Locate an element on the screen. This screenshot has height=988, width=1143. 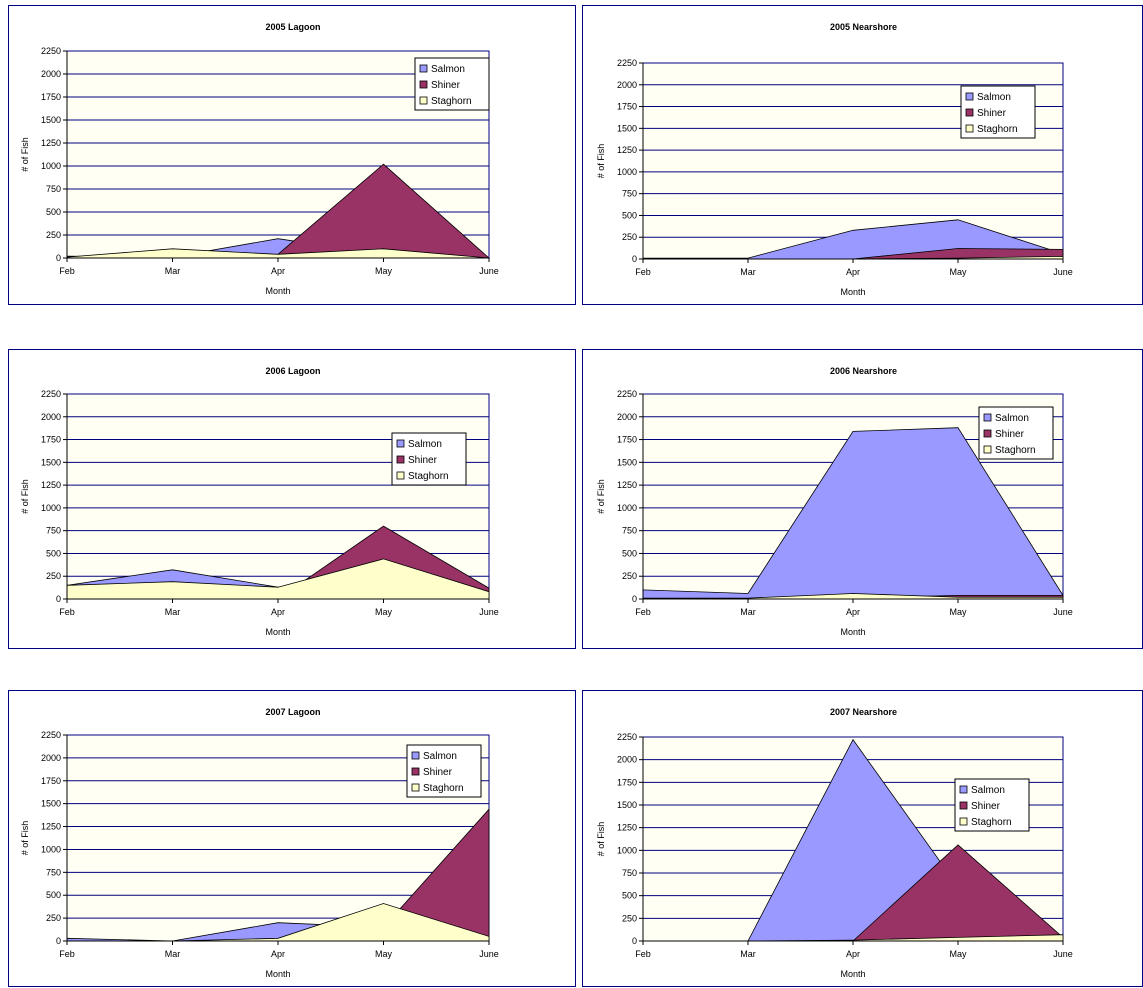
chart-title: 2007 Nearshore is located at coordinates (863, 712).